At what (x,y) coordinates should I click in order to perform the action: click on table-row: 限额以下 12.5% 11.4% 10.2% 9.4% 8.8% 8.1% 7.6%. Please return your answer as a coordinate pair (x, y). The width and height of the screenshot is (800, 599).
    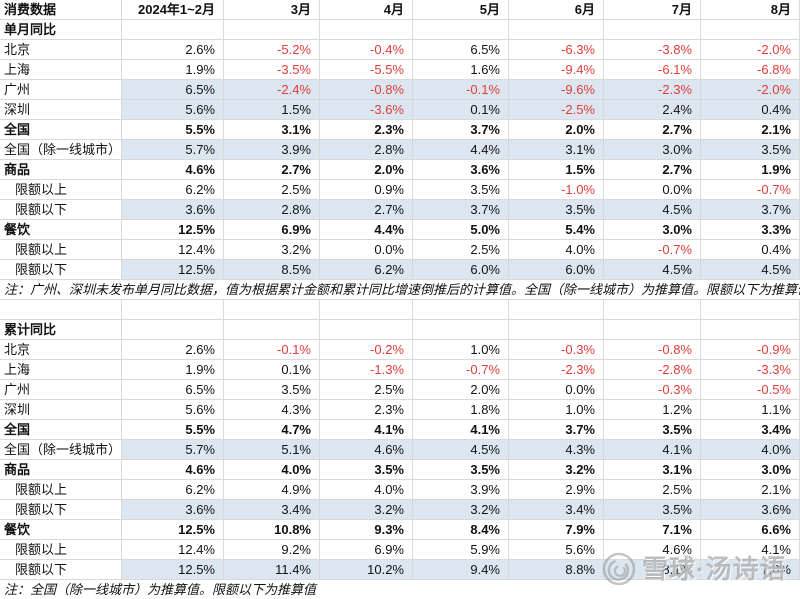
    Looking at the image, I should click on (400, 570).